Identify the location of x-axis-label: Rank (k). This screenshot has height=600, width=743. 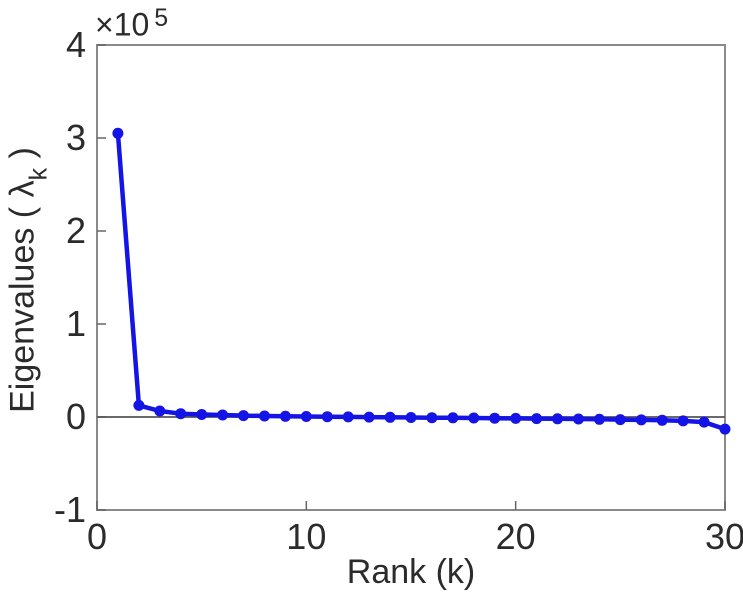
(411, 572).